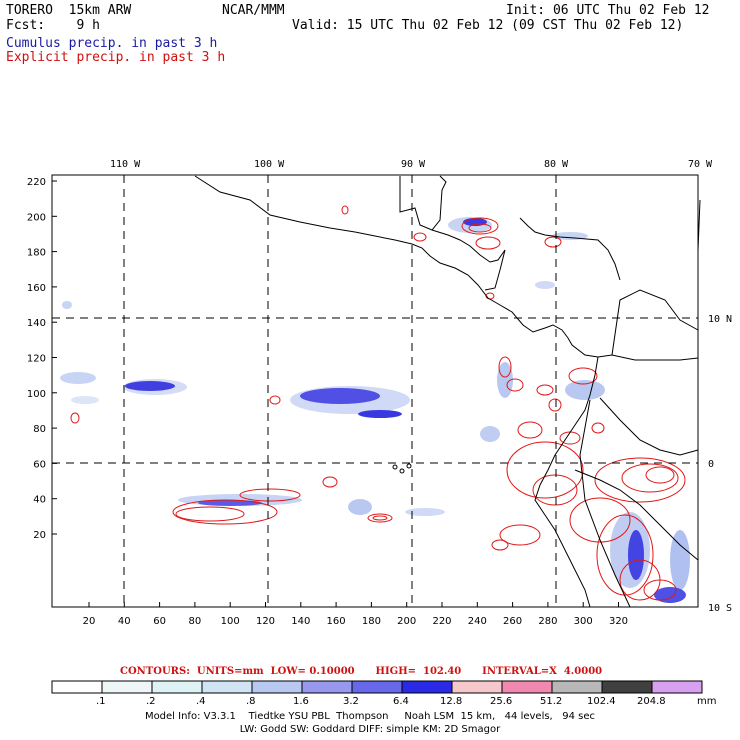  What do you see at coordinates (36, 217) in the screenshot?
I see `y-tick-label: 200` at bounding box center [36, 217].